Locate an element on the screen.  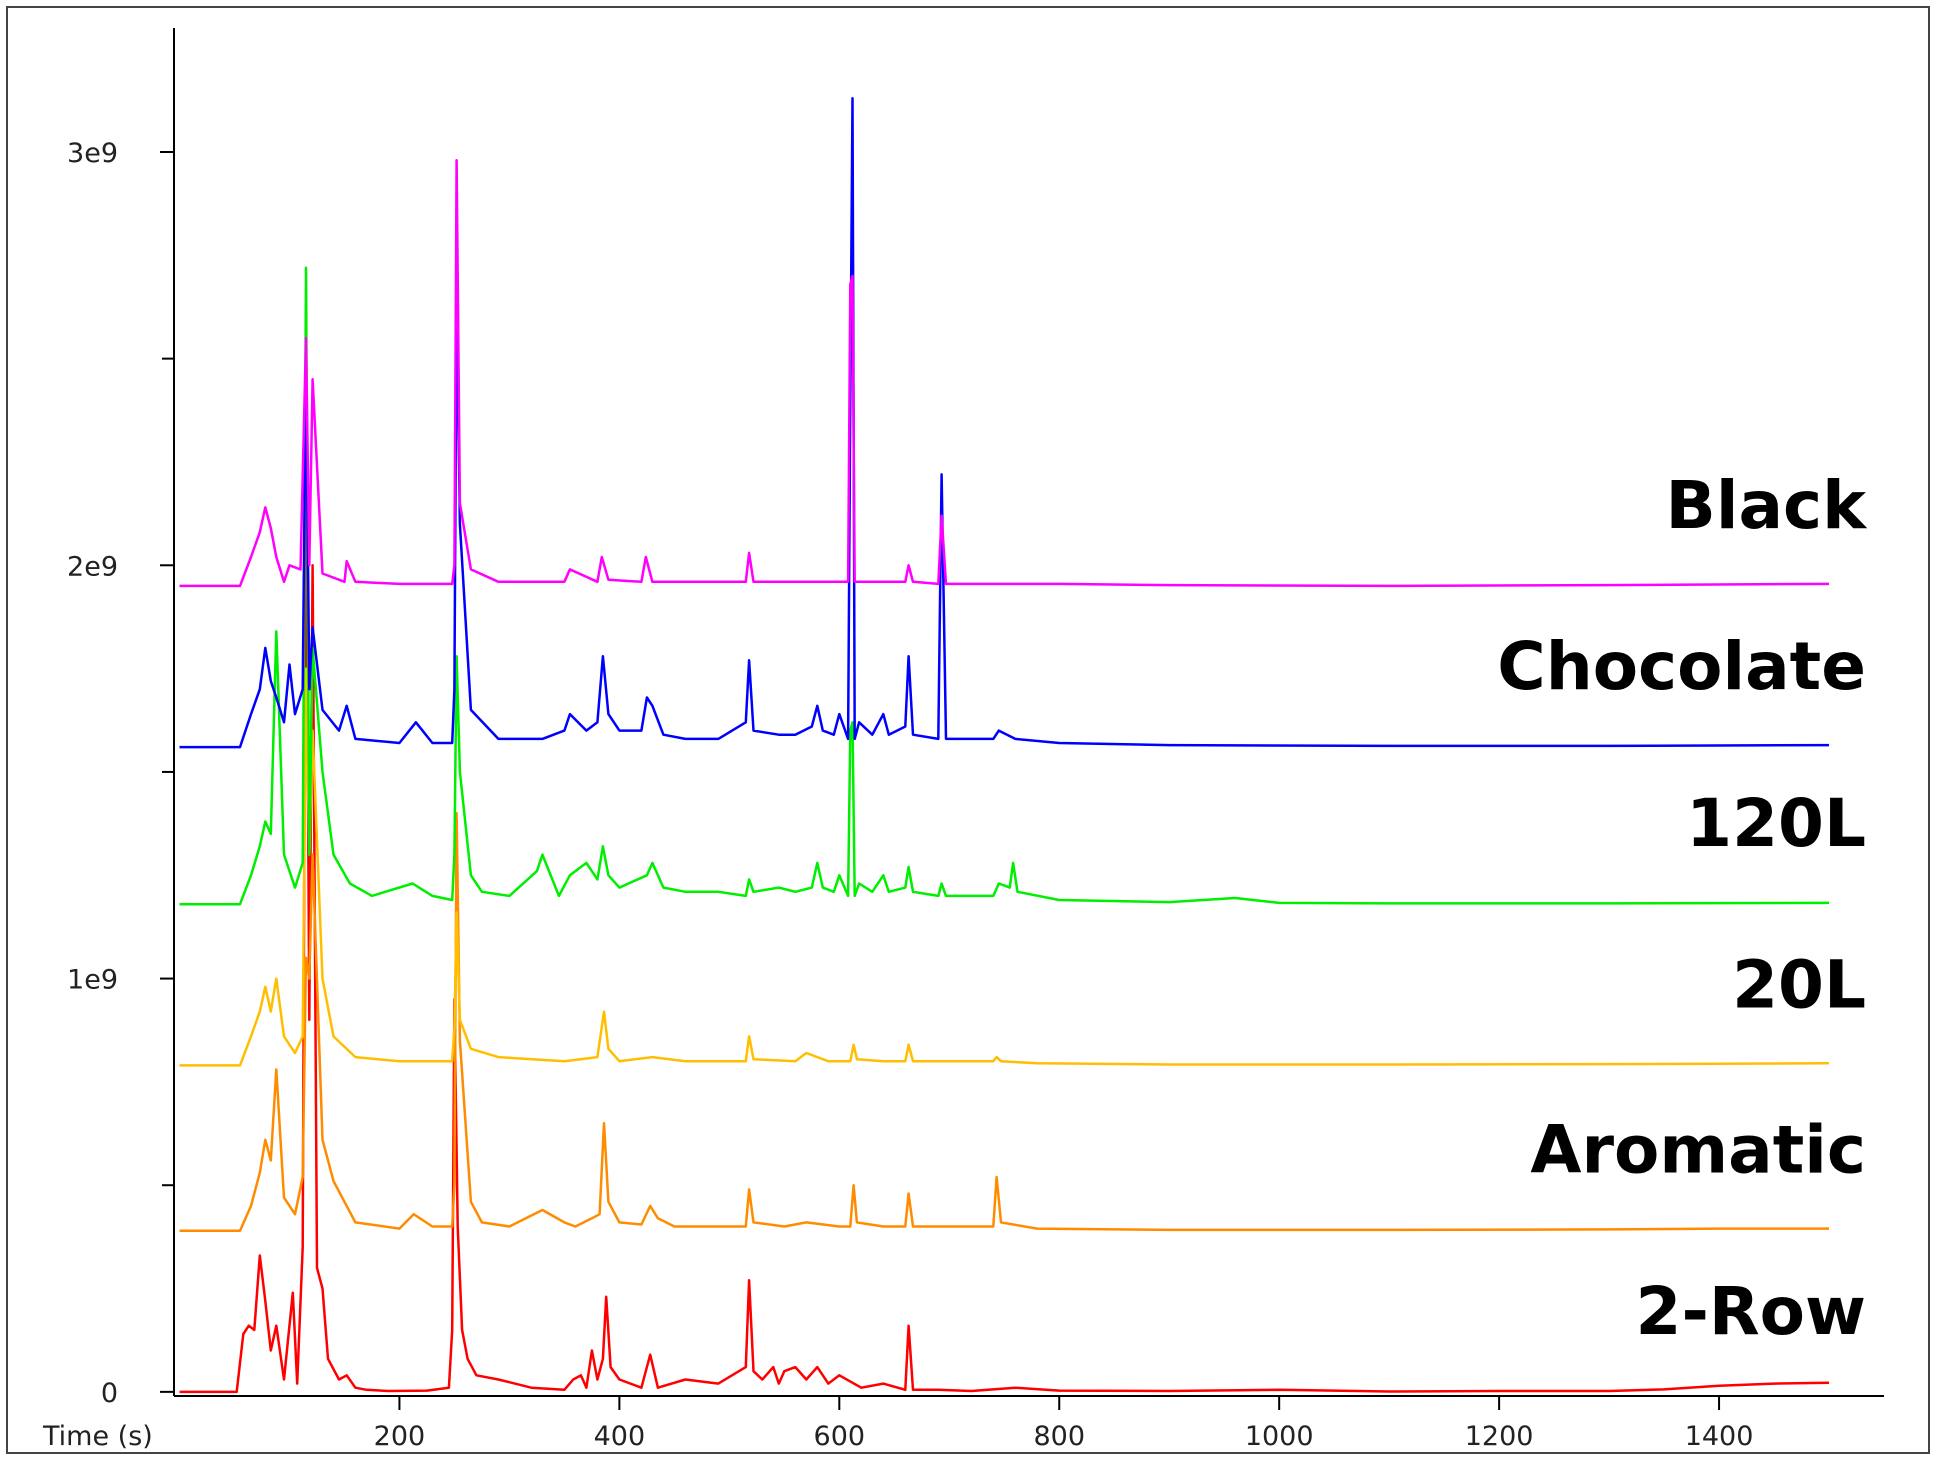
series-label-black: Black is located at coordinates (1767, 505).